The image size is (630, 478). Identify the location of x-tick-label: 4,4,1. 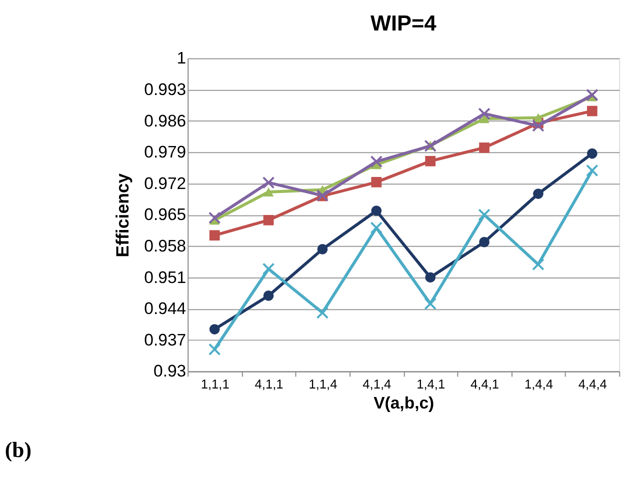
(485, 384).